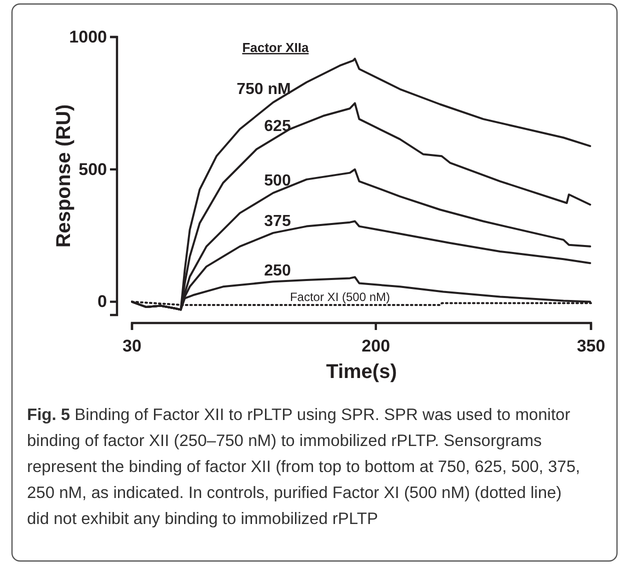 Image resolution: width=621 pixels, height=565 pixels. What do you see at coordinates (88, 36) in the screenshot?
I see `y-tick-label: 1000` at bounding box center [88, 36].